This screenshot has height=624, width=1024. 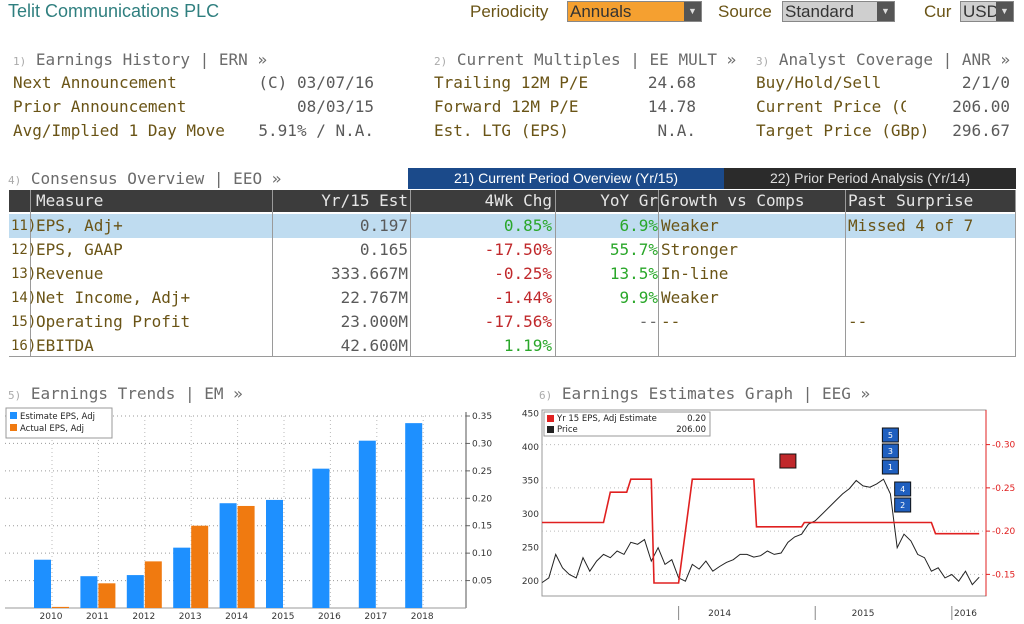 What do you see at coordinates (79, 249) in the screenshot?
I see `row-measure: EPS, GAAP` at bounding box center [79, 249].